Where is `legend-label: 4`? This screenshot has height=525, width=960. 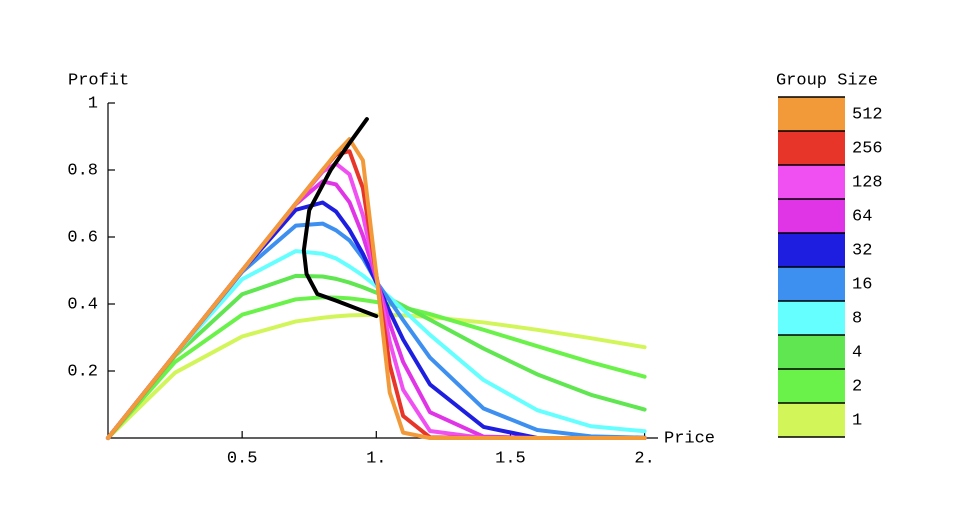
legend-label: 4 is located at coordinates (857, 352).